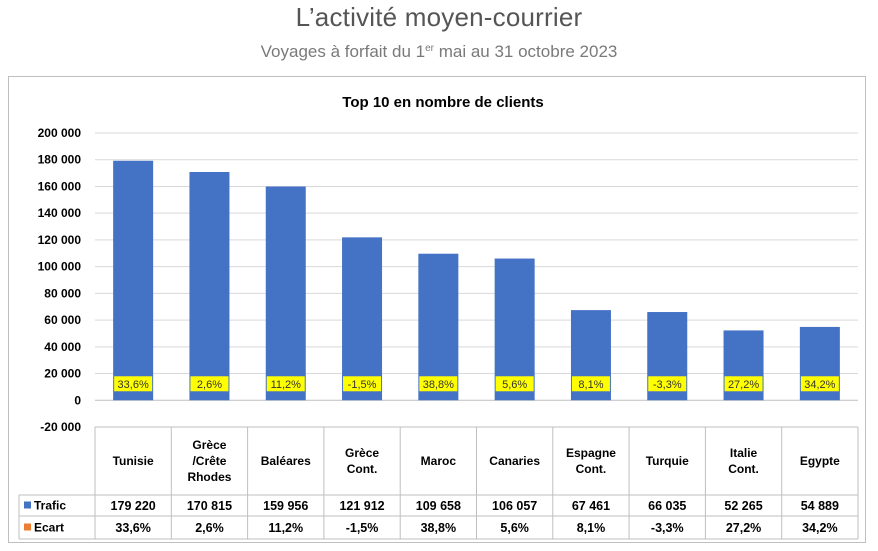  I want to click on y-tick-label: 80 000, so click(62, 293).